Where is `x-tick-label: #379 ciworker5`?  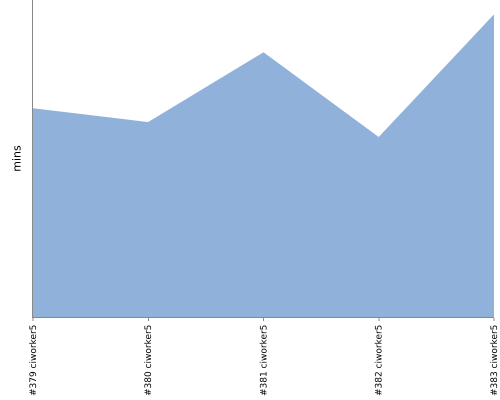
x-tick-label: #379 ciworker5 is located at coordinates (33, 360).